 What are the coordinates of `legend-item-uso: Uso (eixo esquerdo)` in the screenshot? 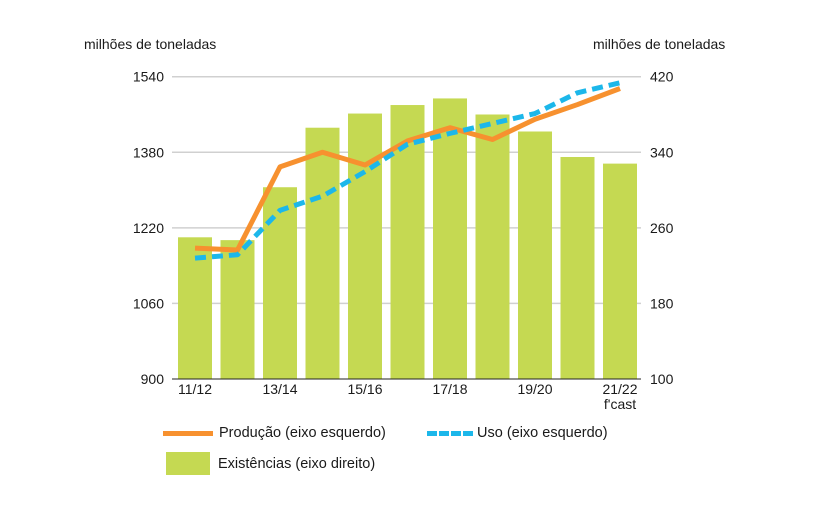 It's located at (517, 433).